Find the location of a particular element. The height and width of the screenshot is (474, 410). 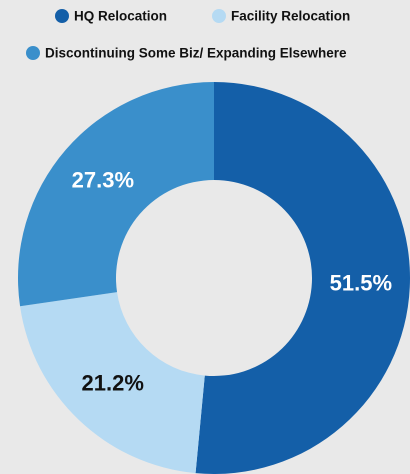

data-label: 21.2% is located at coordinates (113, 382).